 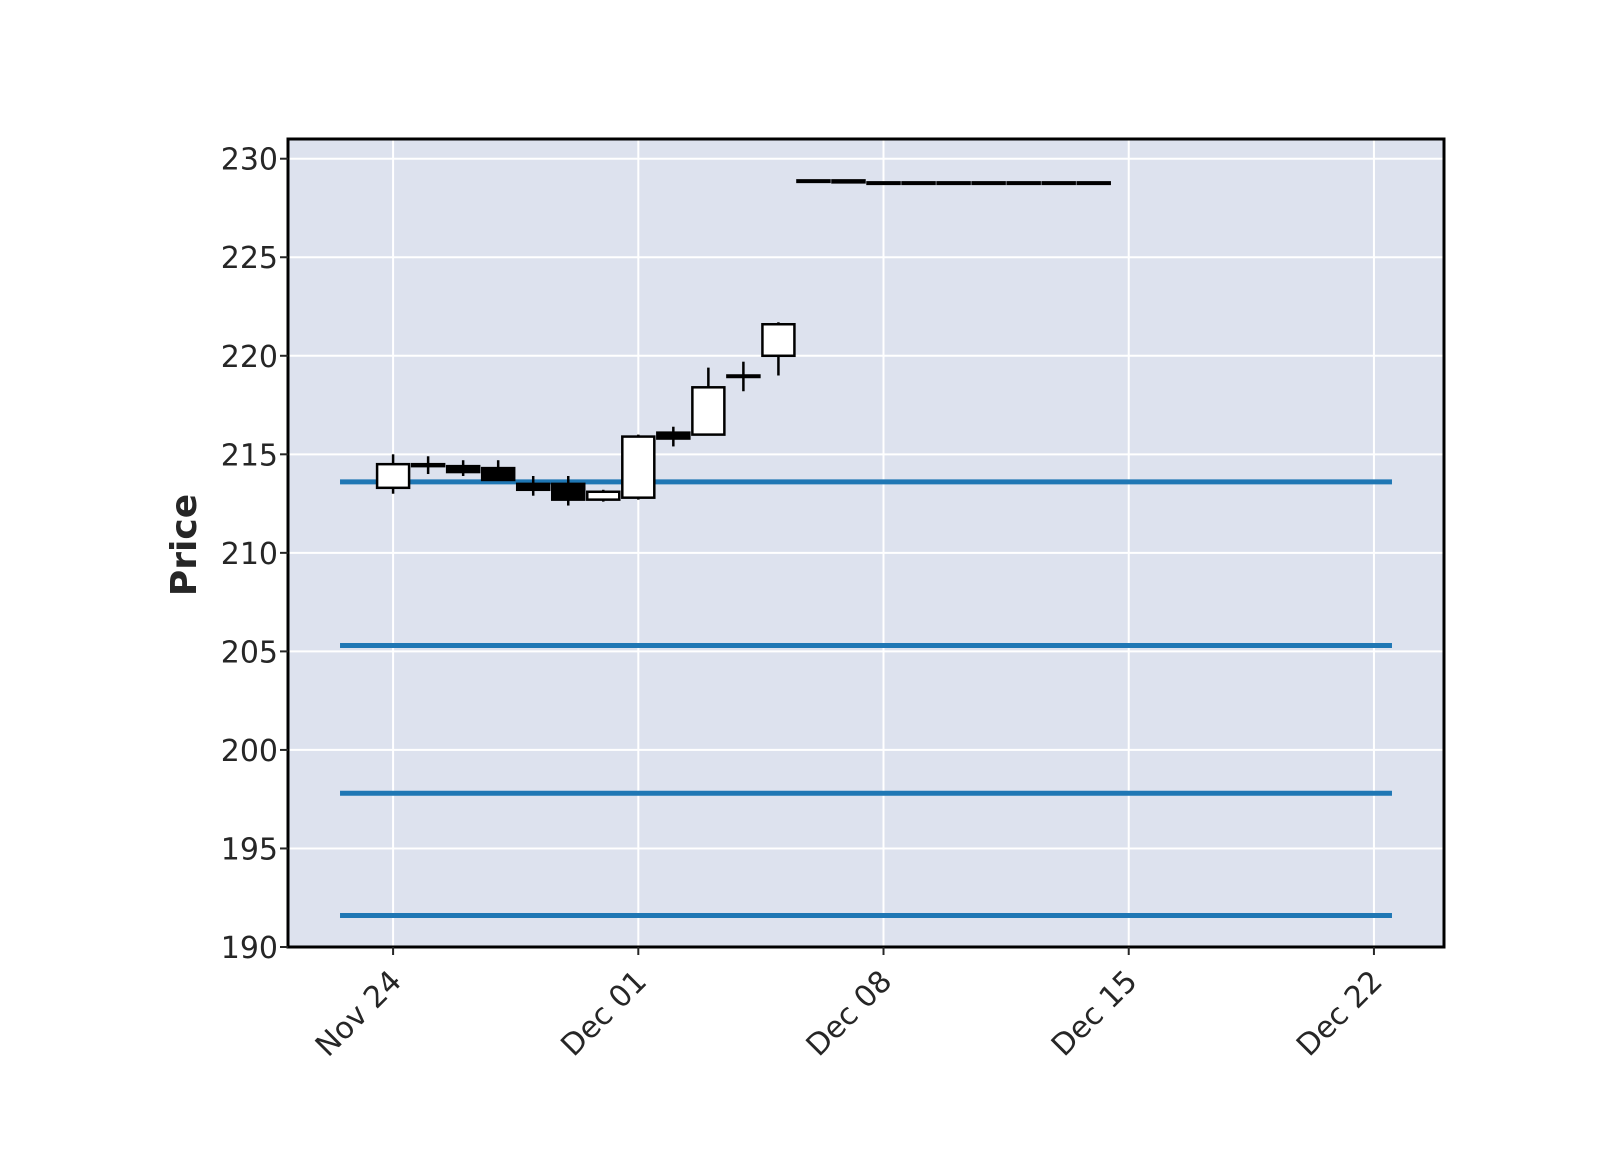 What do you see at coordinates (249, 160) in the screenshot?
I see `y-tick-label: 230` at bounding box center [249, 160].